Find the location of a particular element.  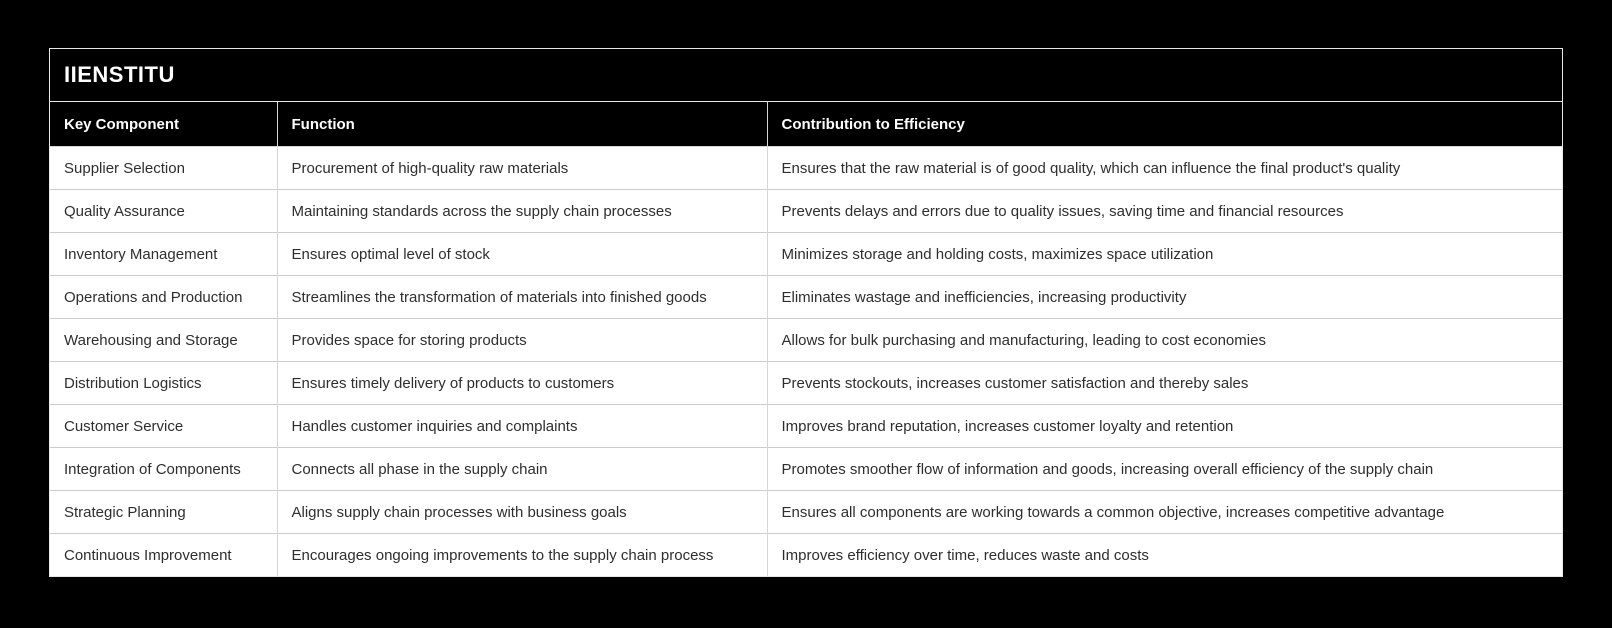

cell-component: Continuous Improvement is located at coordinates (163, 554).